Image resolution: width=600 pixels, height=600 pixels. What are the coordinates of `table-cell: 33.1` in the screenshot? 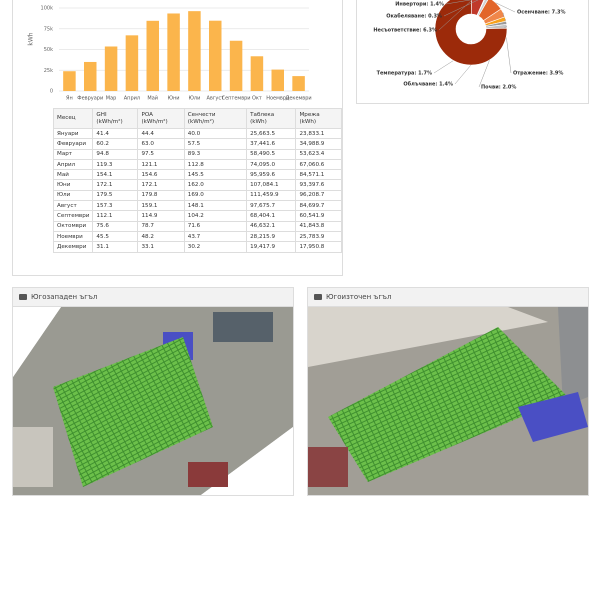 It's located at (161, 247).